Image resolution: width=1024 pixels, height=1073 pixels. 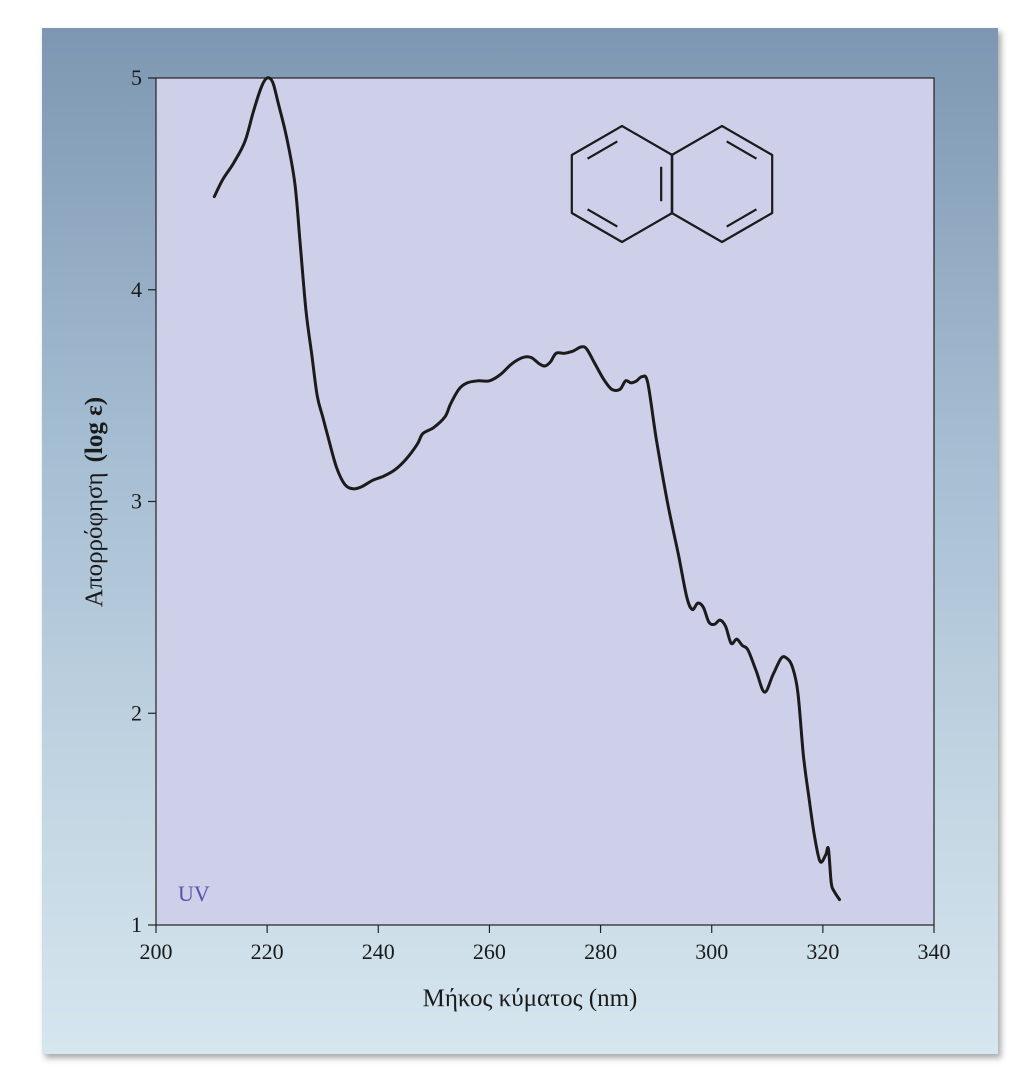 I want to click on y-axis-title-unit: (log ε), so click(x=94, y=430).